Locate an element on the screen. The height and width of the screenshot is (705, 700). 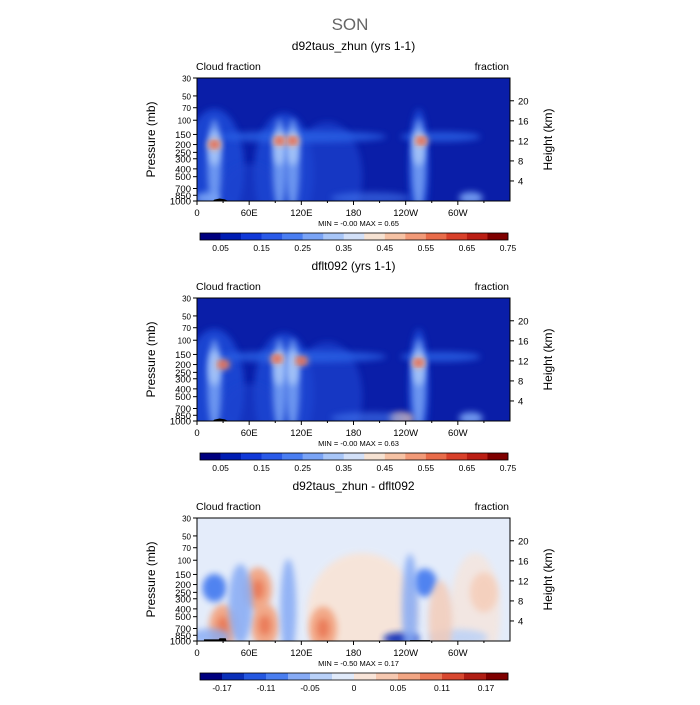
colorbar-label: 0.55 is located at coordinates (426, 248).